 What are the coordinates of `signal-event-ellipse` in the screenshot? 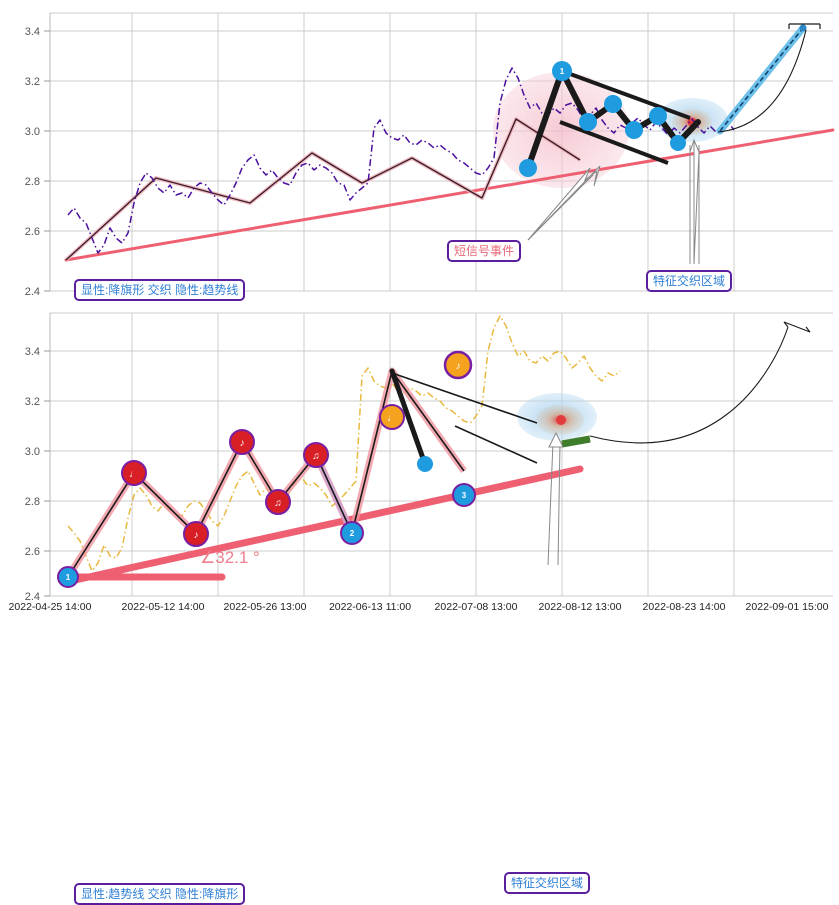 It's located at (561, 130).